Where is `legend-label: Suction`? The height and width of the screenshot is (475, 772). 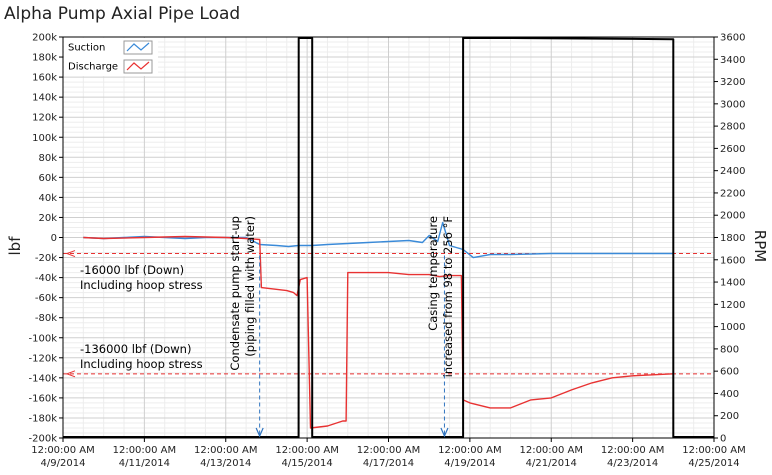
legend-label: Suction is located at coordinates (86, 48).